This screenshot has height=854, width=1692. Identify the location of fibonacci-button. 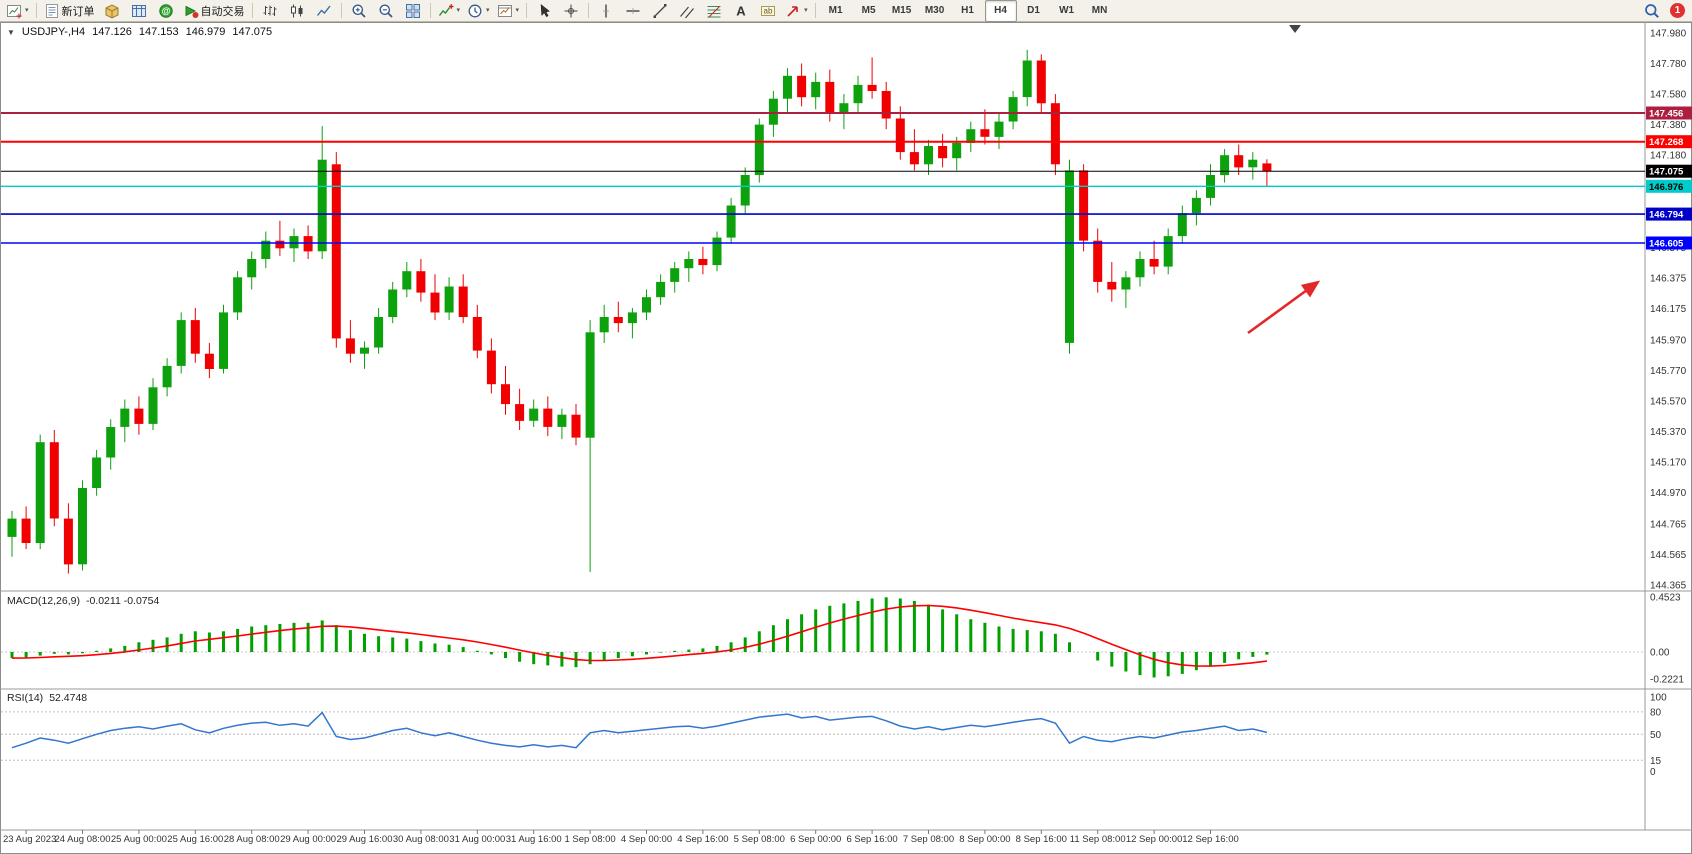
(714, 11).